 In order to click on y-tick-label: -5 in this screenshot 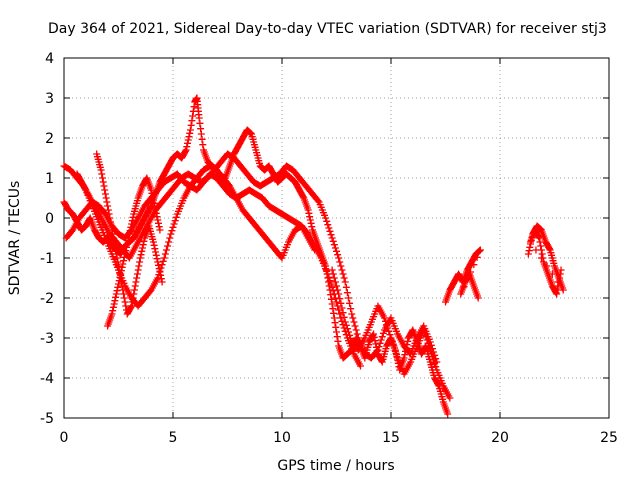, I will do `click(47, 419)`.